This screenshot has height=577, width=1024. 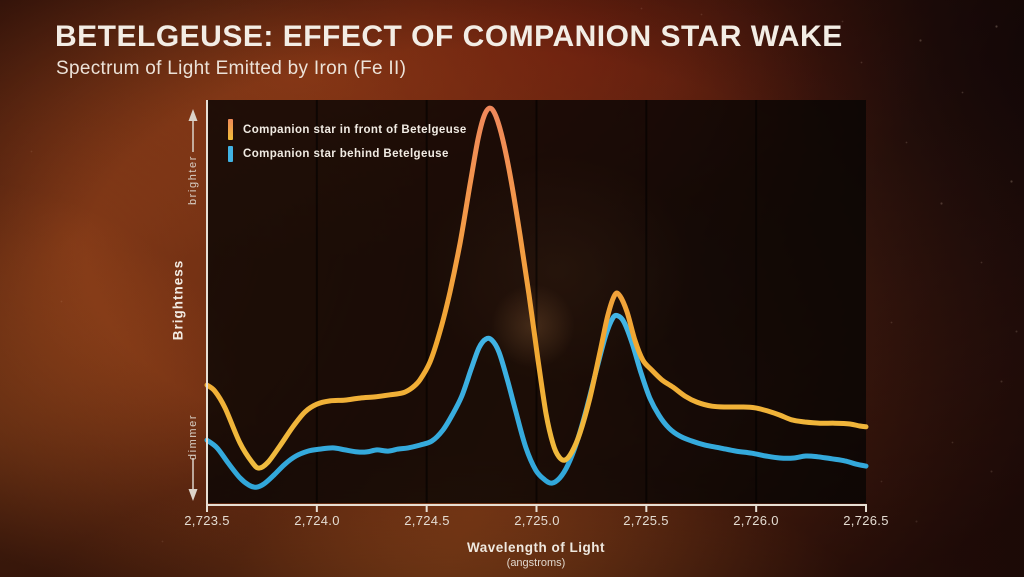 I want to click on legend-item-front: Companion star in front of Betelgeuse, so click(x=347, y=129).